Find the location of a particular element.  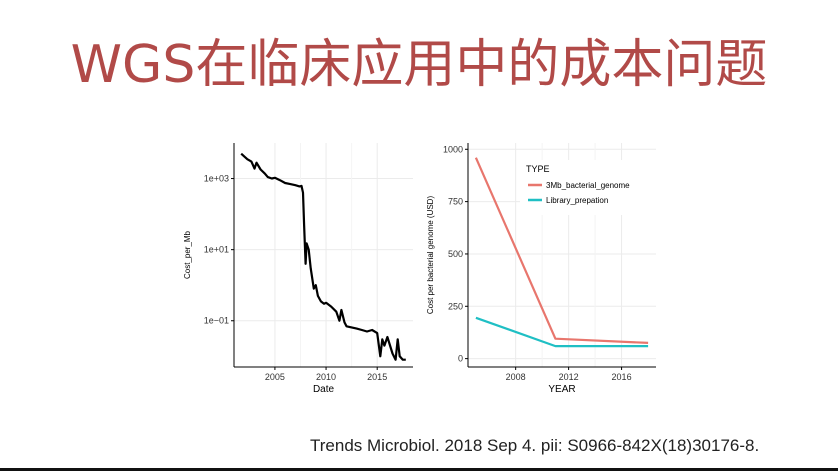

legend-background is located at coordinates (590, 187).